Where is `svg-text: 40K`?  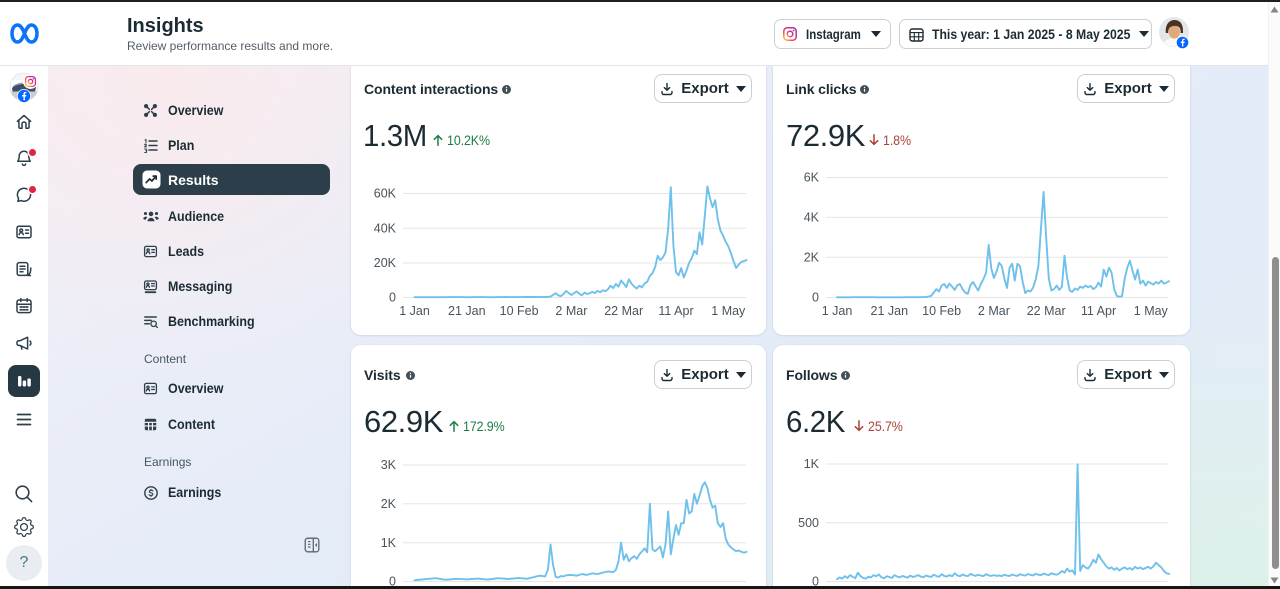
svg-text: 40K is located at coordinates (385, 229).